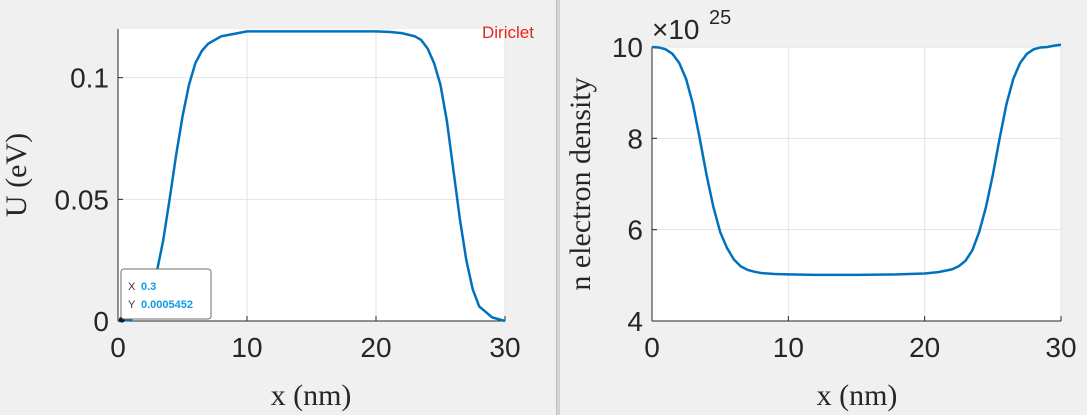 The image size is (1087, 415). I want to click on datatip-x-value: 0.3, so click(148, 287).